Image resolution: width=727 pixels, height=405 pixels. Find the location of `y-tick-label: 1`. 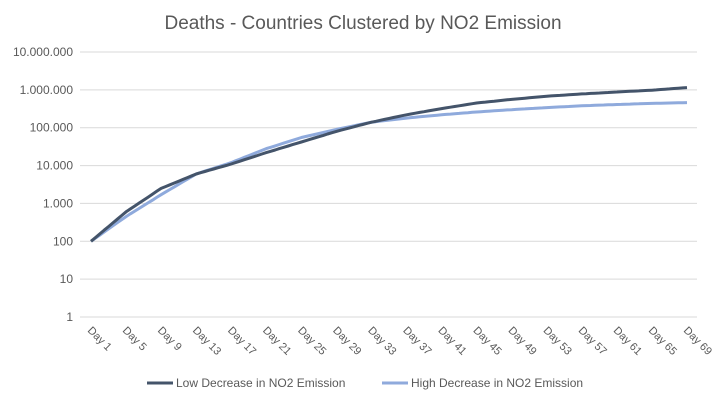

y-tick-label: 1 is located at coordinates (69, 317).